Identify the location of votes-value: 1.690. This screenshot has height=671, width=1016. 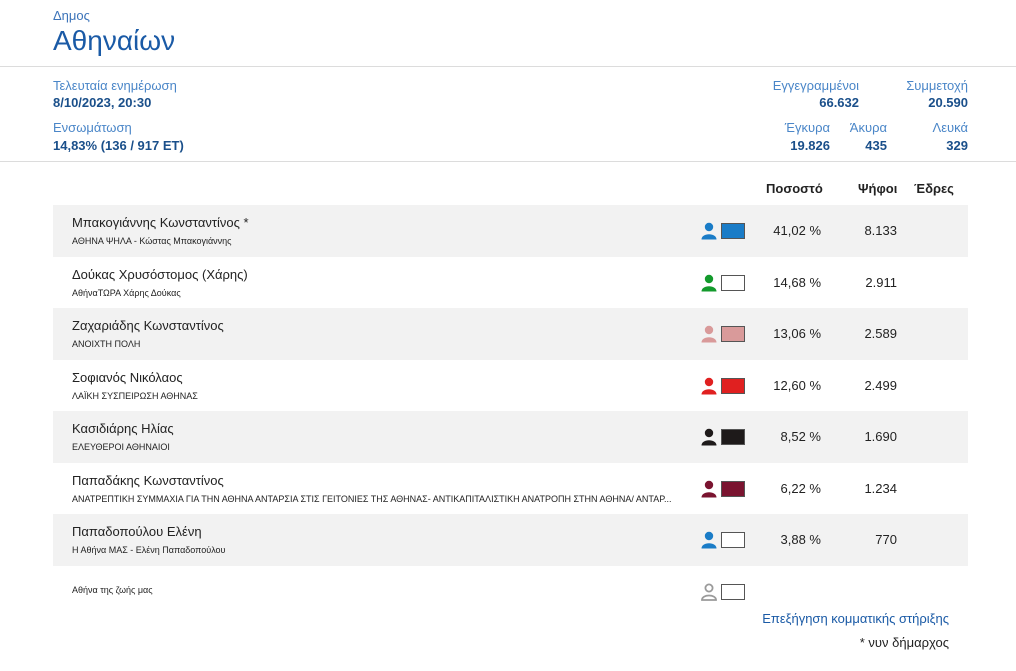
(880, 436).